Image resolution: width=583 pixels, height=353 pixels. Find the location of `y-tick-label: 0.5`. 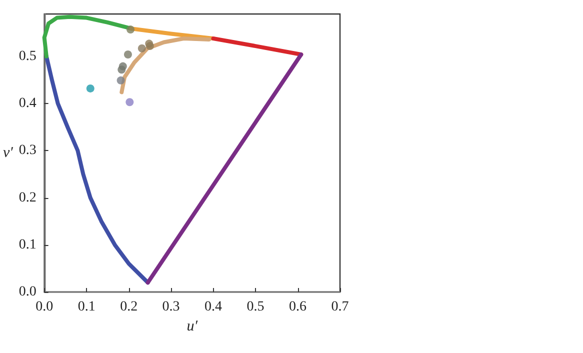

y-tick-label: 0.5 is located at coordinates (27, 56).